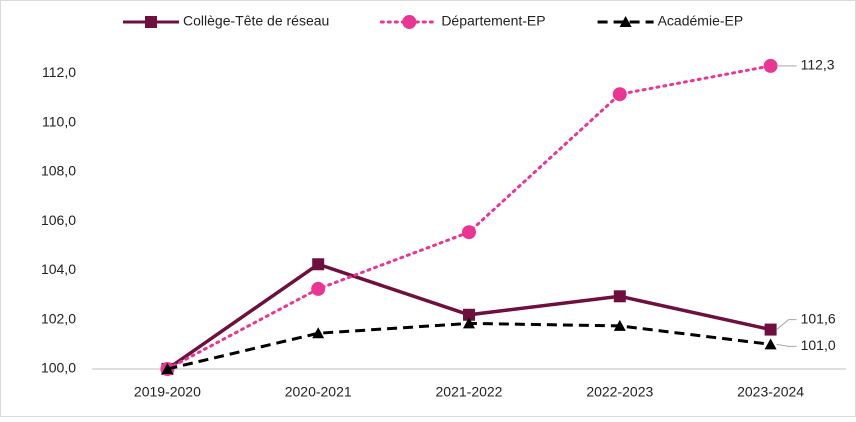  Describe the element at coordinates (701, 21) in the screenshot. I see `legend-label: Académie-EP` at that location.